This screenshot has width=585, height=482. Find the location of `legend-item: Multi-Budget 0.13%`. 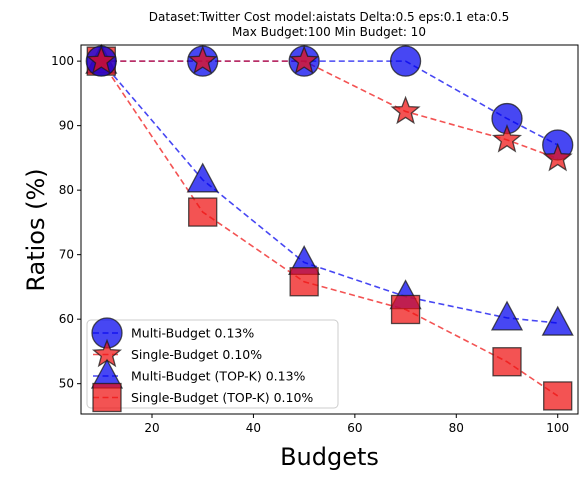

legend-item: Multi-Budget 0.13% is located at coordinates (172, 333).